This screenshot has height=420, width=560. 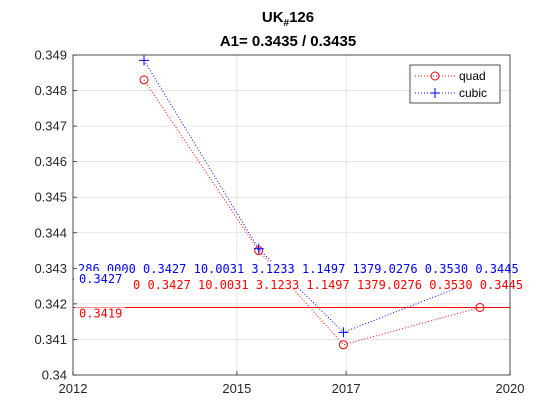 I want to click on y-tick-label: 0.341, so click(x=50, y=339).